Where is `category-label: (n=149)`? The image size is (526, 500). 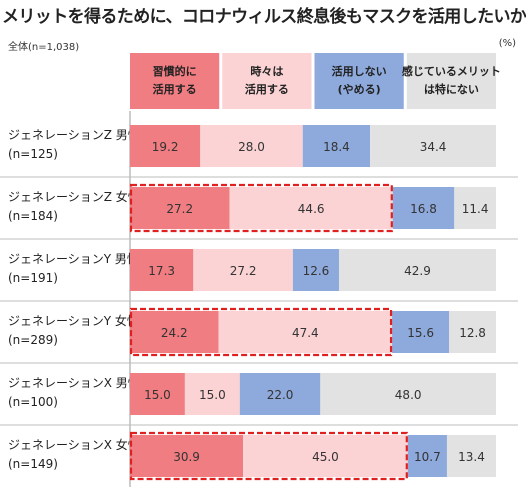
category-label: (n=149) is located at coordinates (33, 464).